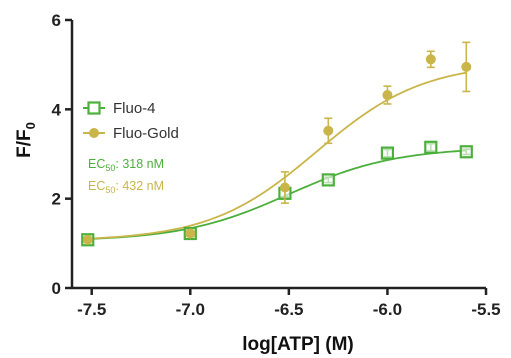  I want to click on x-tick-label: -7.0, so click(190, 309).